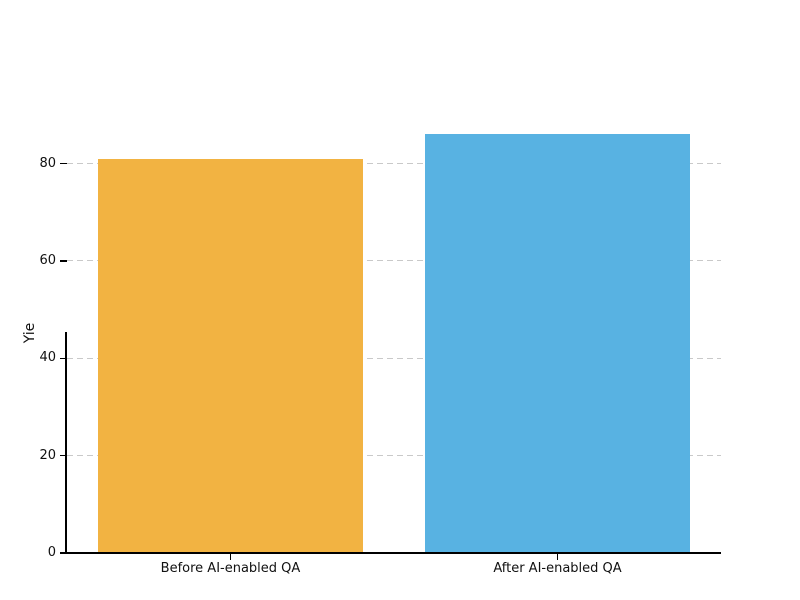 The image size is (800, 600). I want to click on x-axis-line, so click(393, 553).